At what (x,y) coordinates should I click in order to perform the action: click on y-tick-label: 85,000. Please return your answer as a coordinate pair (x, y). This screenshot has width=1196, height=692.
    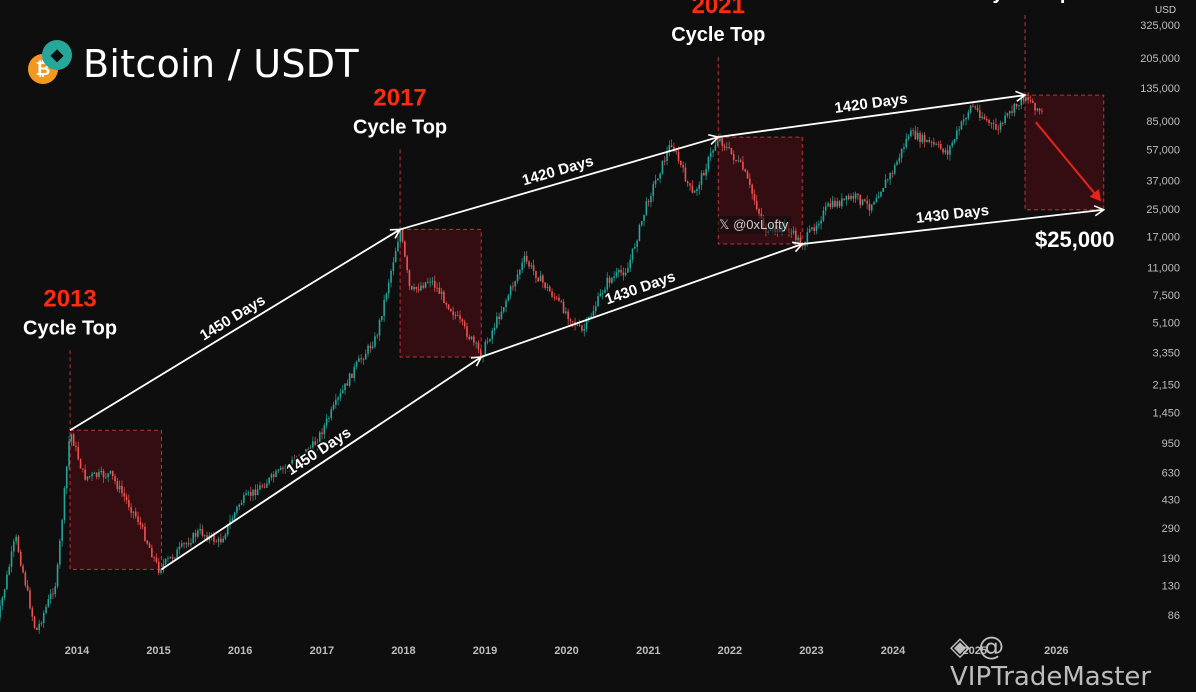
    Looking at the image, I should click on (1163, 122).